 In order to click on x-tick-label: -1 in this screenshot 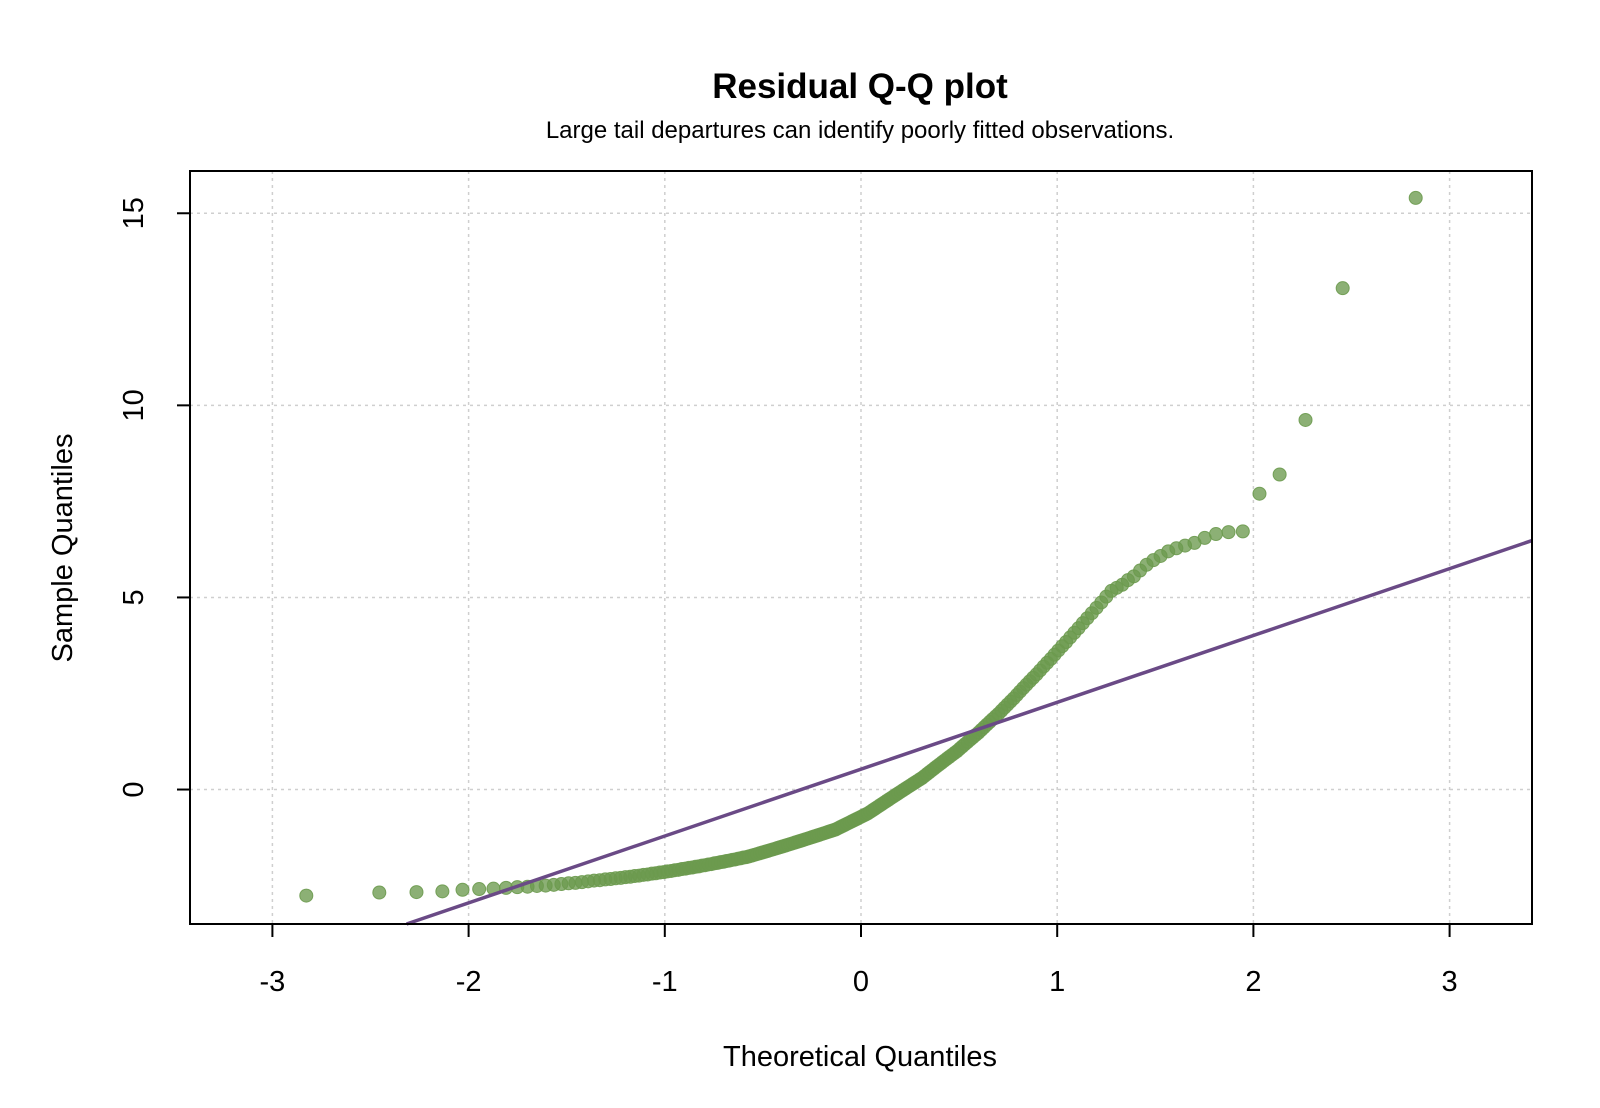, I will do `click(665, 982)`.